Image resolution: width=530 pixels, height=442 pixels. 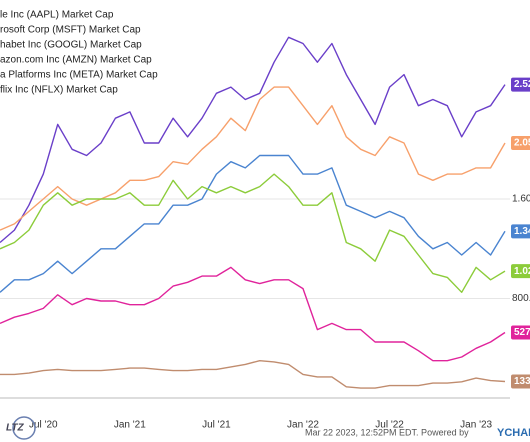 I want to click on x-tick-label: Jan '21, so click(x=130, y=425).